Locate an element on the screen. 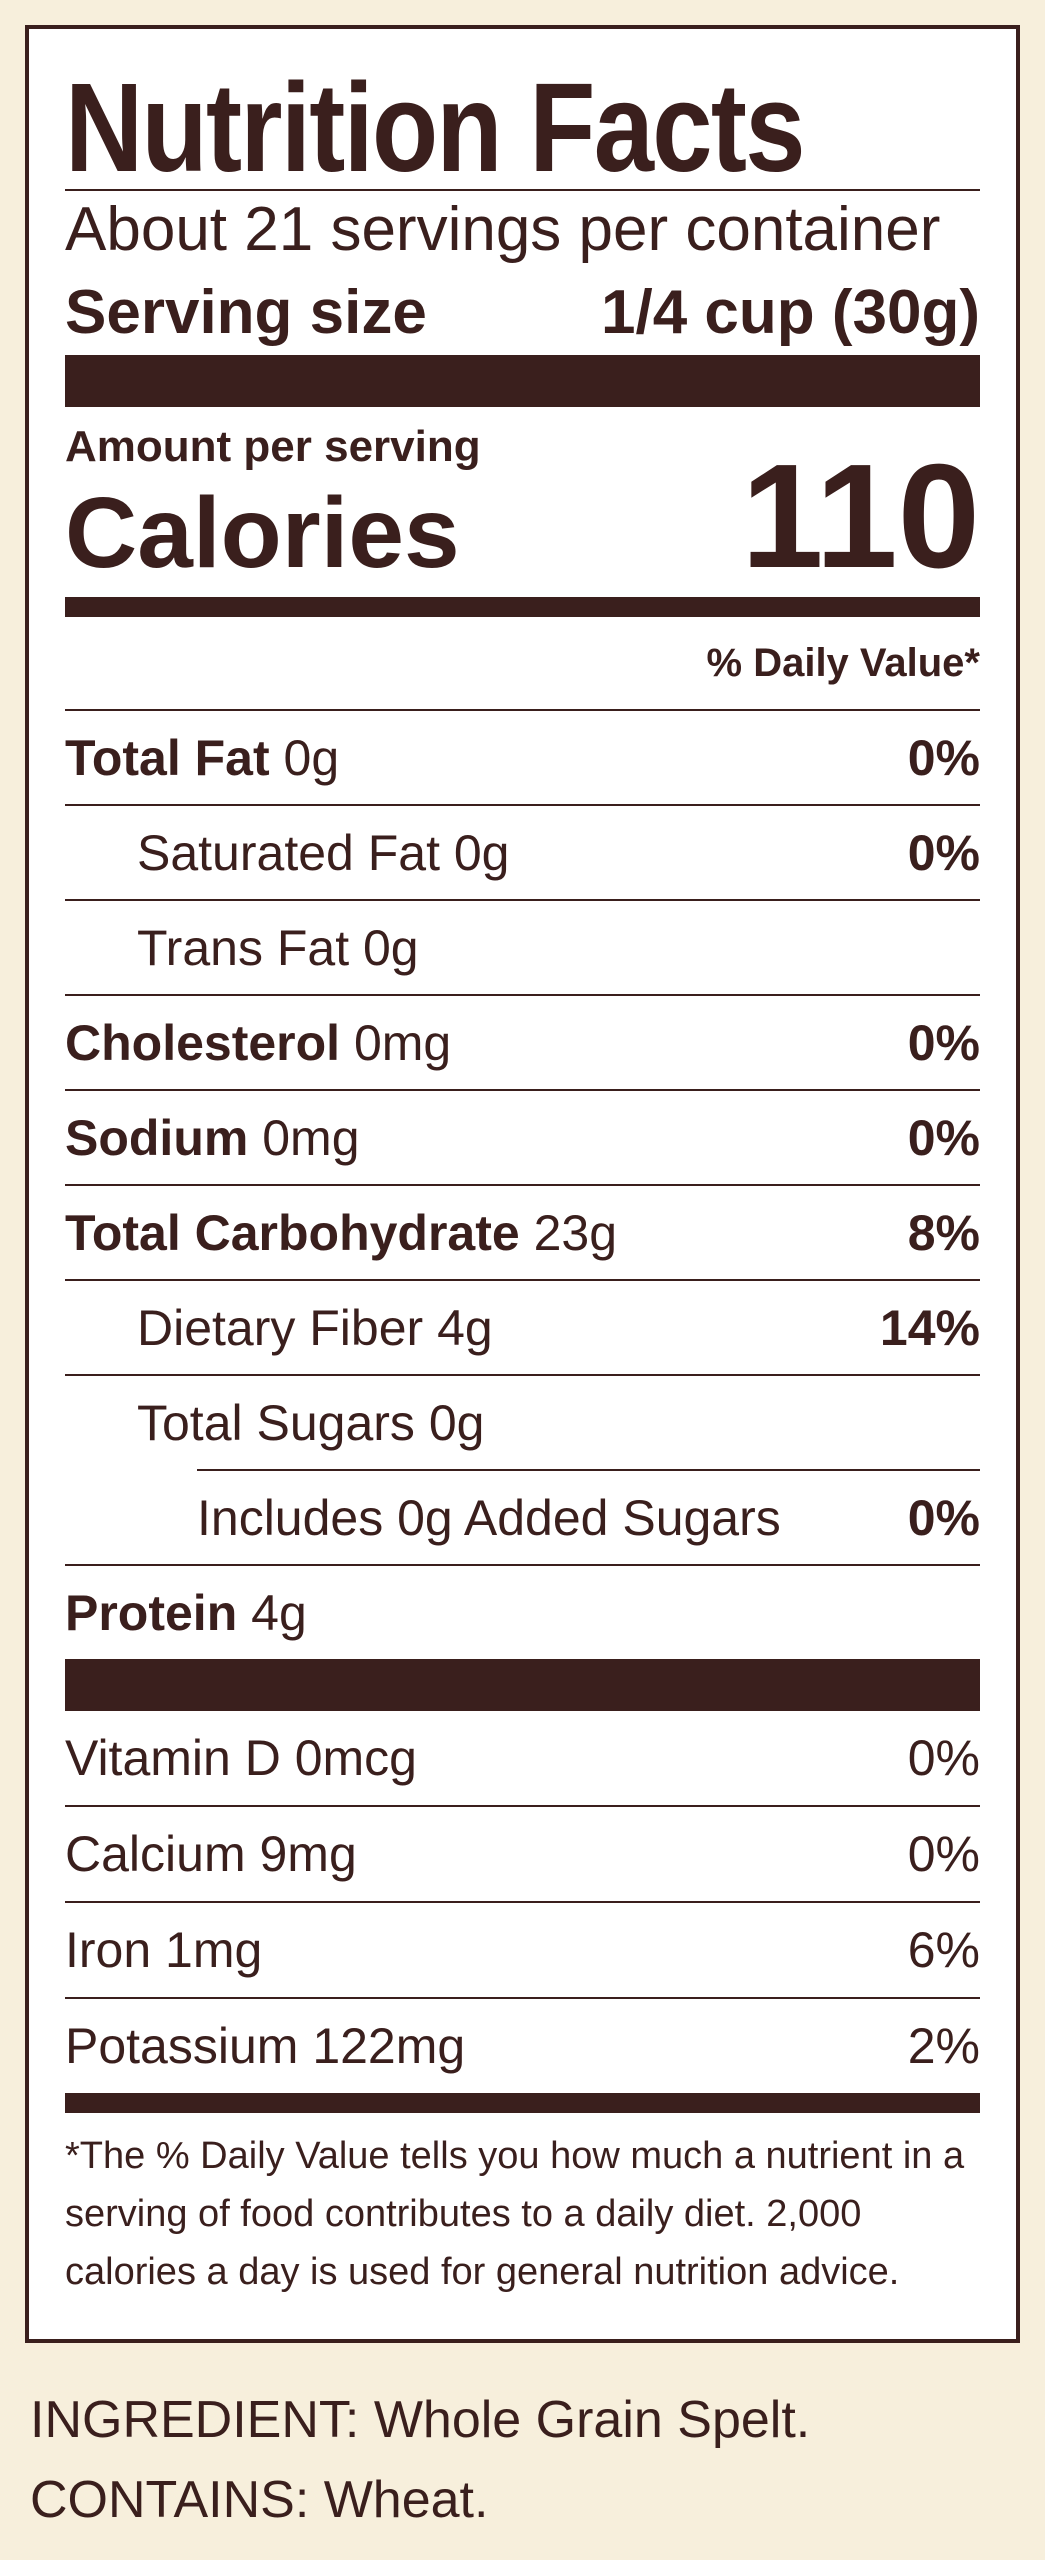 The width and height of the screenshot is (1045, 2560). nutrient-row-total-fat: Total Fat 0g 0% is located at coordinates (522, 756).